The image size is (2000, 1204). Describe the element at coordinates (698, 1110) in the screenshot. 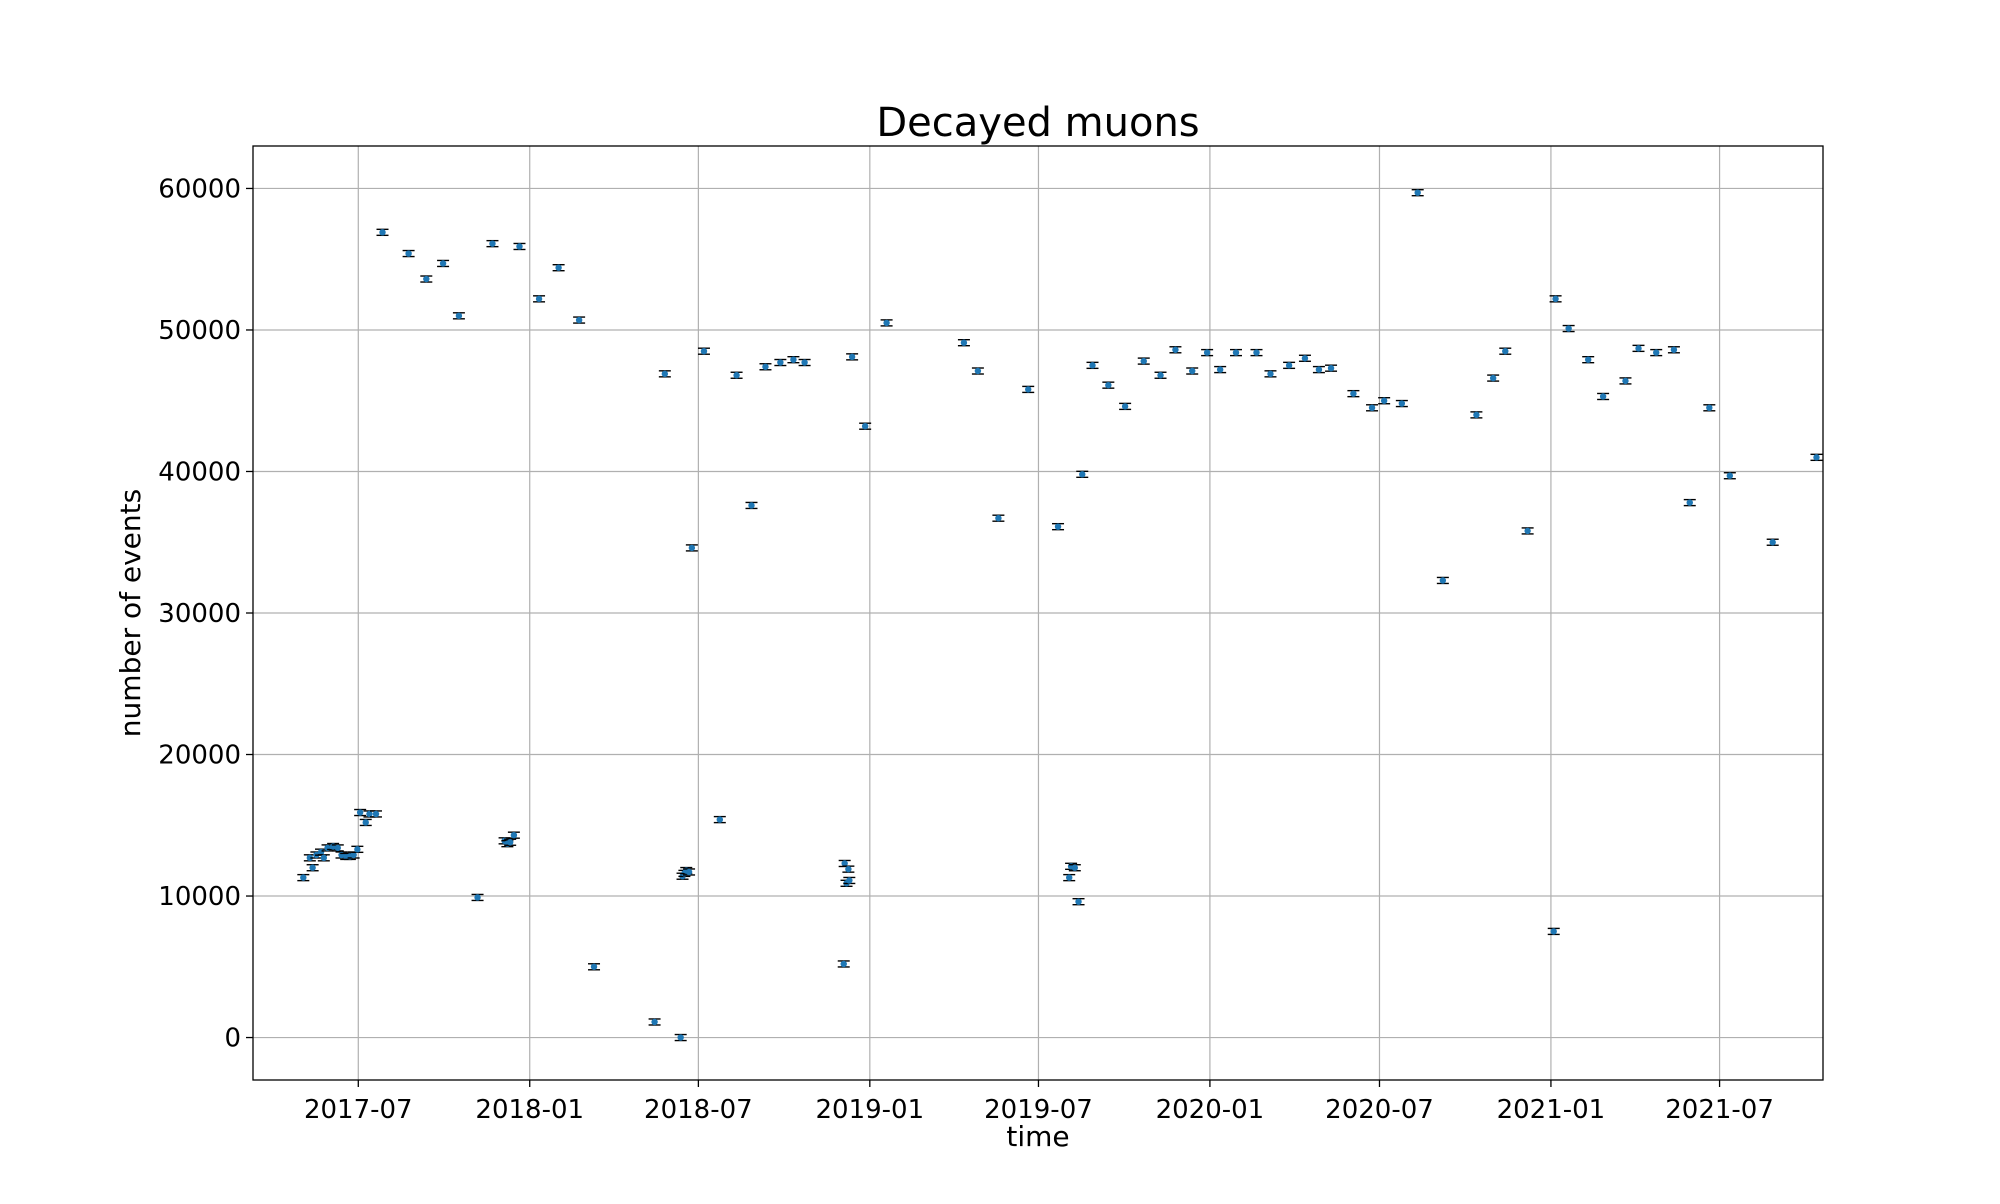

I see `x-tick-label: 2018-07` at that location.